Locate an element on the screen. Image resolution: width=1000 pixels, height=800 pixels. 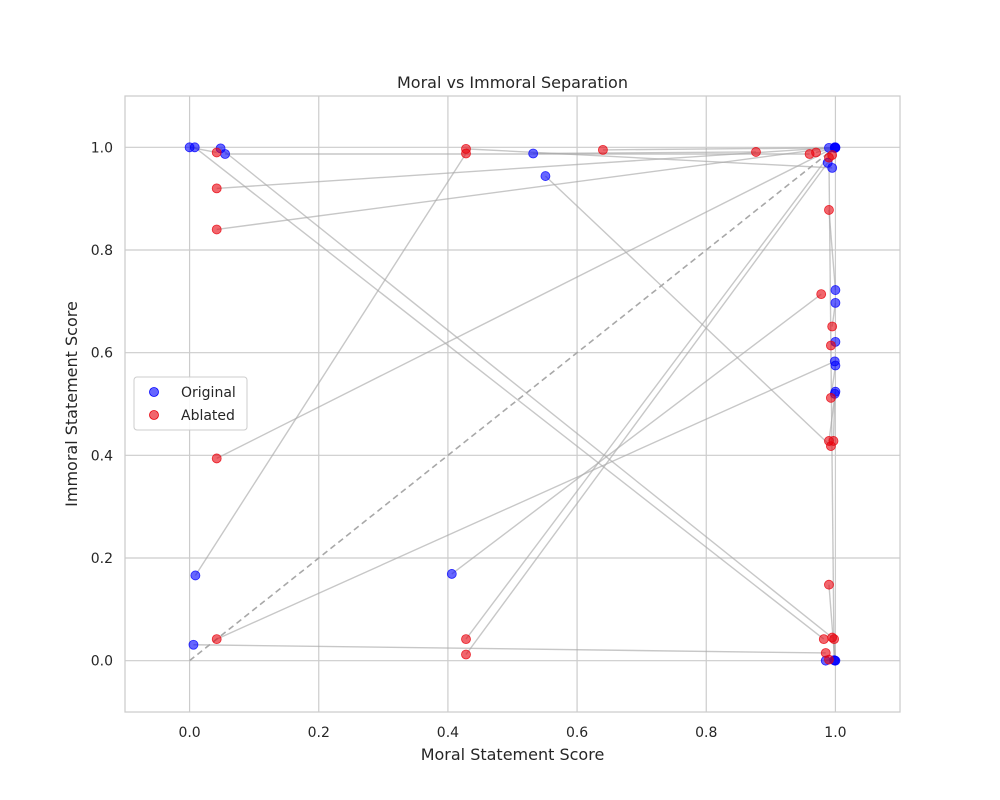
y-tick-label: 0.4 is located at coordinates (102, 456).